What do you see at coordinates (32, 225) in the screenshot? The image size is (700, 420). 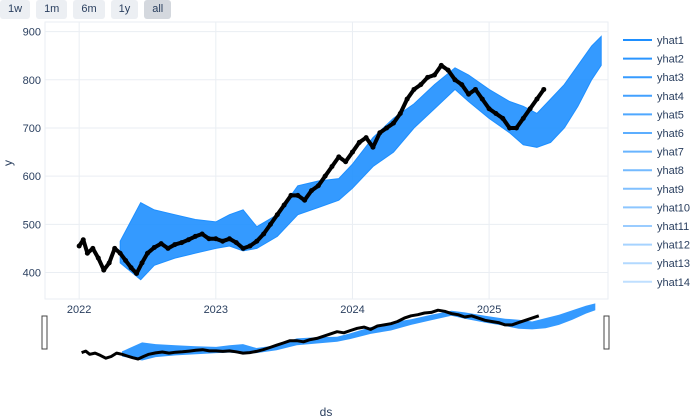 I see `y-tick-label: 500` at bounding box center [32, 225].